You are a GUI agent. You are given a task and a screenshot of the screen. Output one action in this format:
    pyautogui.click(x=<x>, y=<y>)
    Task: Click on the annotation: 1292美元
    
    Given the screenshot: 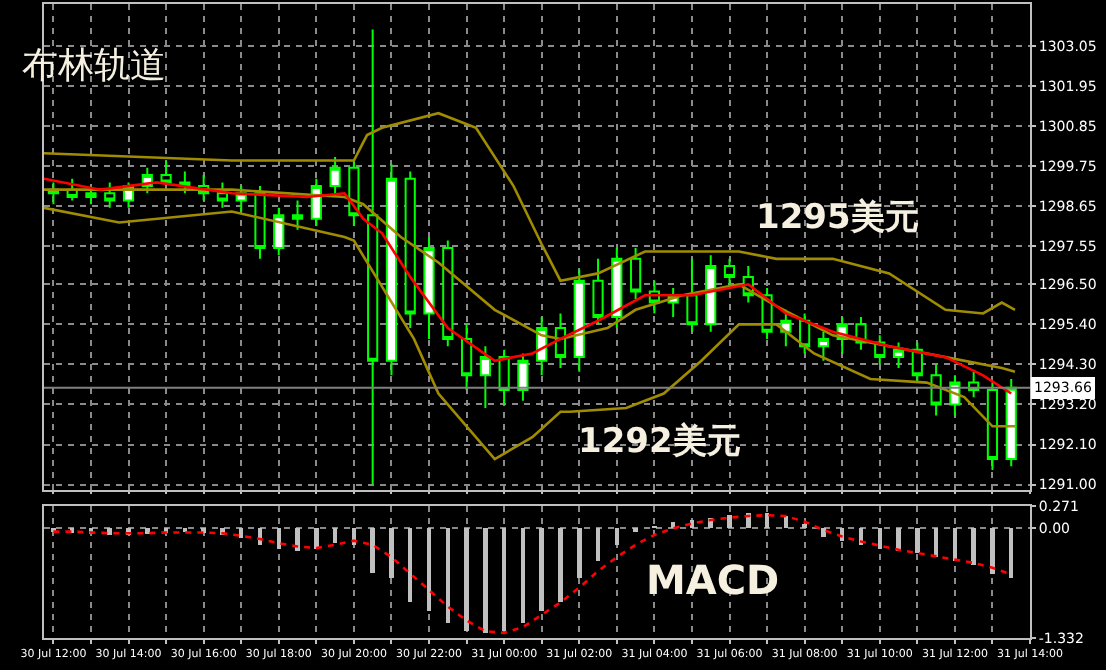 What is the action you would take?
    pyautogui.click(x=659, y=442)
    